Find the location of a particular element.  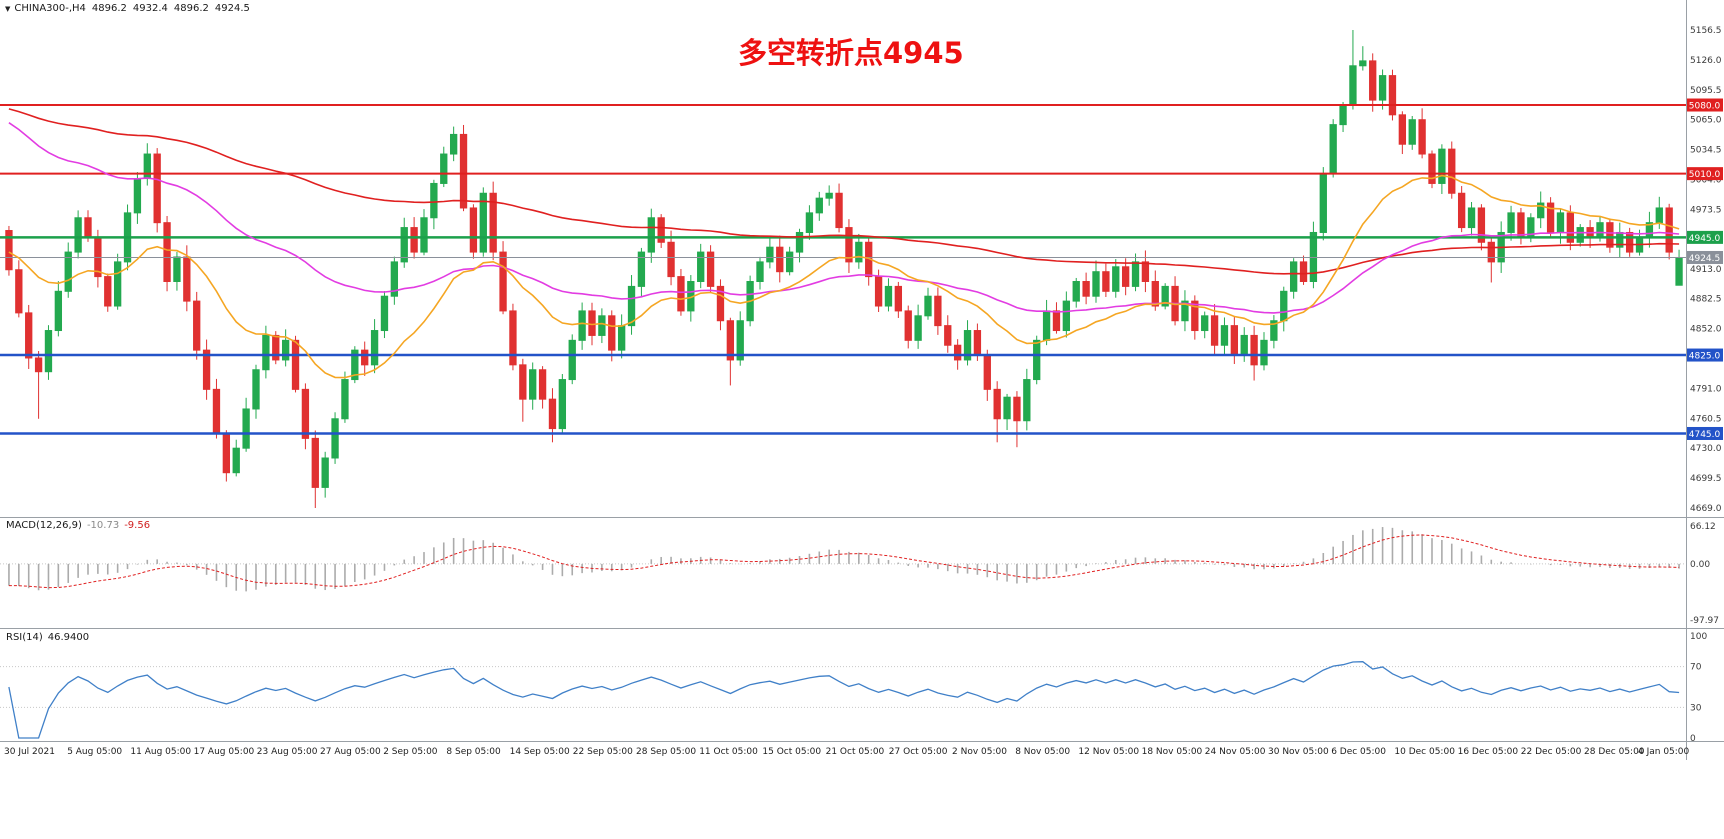

time-axis-label: 27 Aug 05:00 is located at coordinates (350, 752).